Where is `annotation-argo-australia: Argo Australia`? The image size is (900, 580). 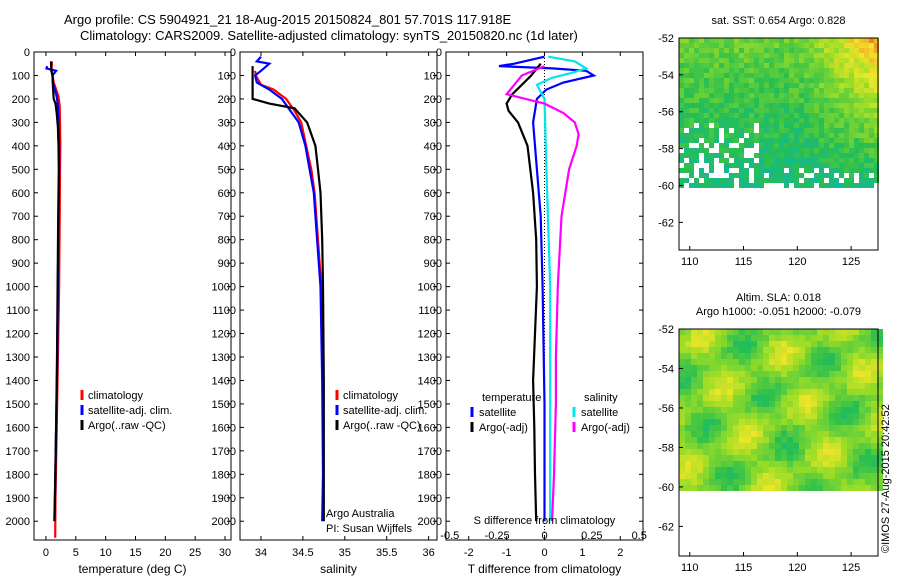
annotation-argo-australia: Argo Australia is located at coordinates (360, 514).